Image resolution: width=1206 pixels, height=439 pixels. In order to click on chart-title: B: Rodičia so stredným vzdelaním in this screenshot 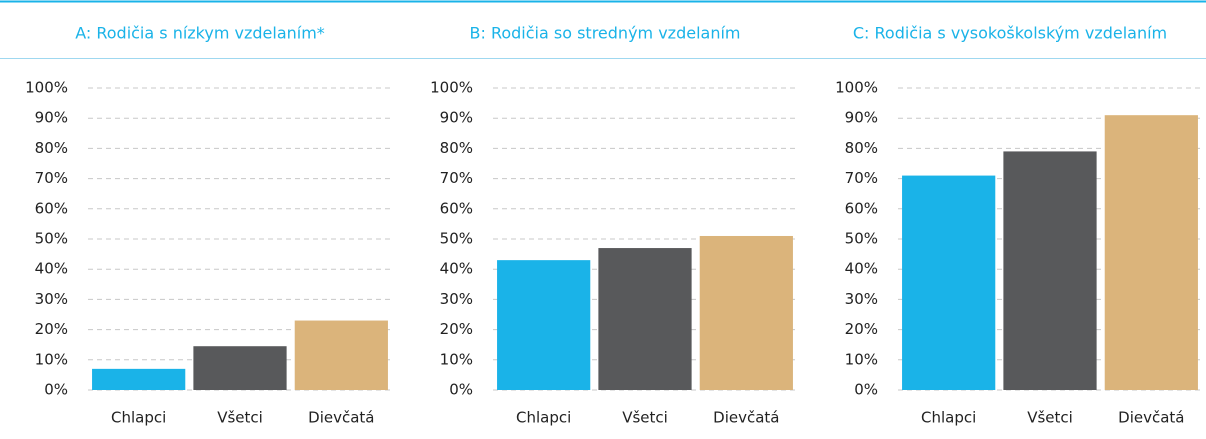, I will do `click(605, 33)`.